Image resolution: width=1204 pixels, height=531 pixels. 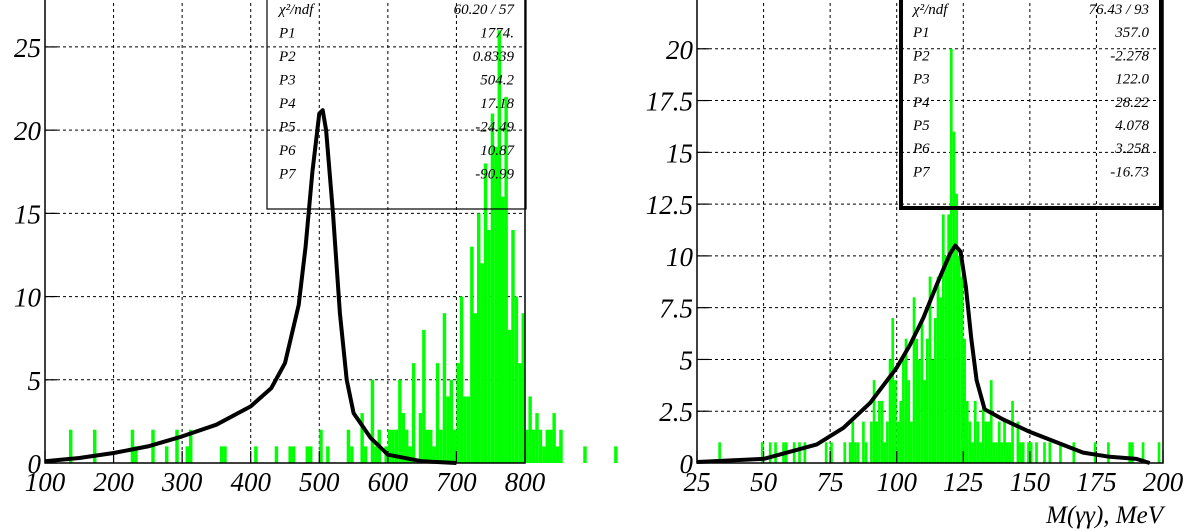 I want to click on left-stat-value: 504.2, so click(x=497, y=81).